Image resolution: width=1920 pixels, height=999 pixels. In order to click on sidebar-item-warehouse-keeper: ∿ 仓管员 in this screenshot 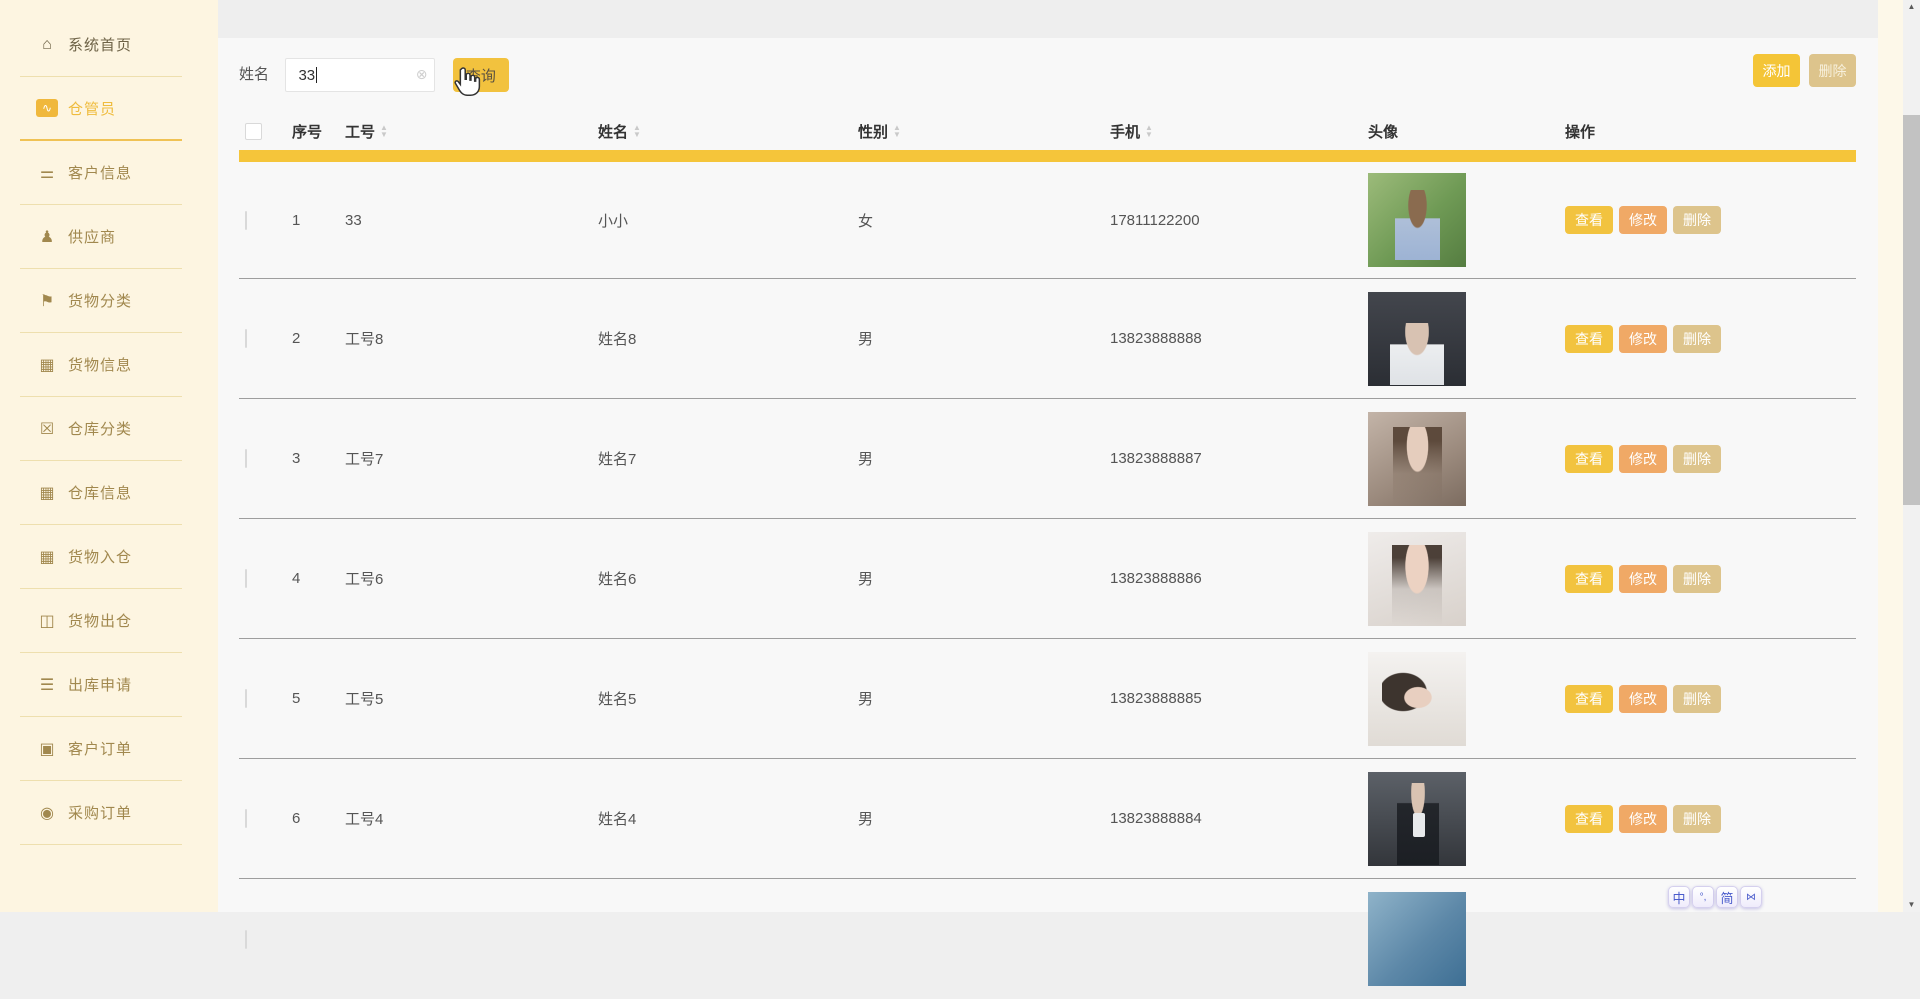, I will do `click(101, 109)`.